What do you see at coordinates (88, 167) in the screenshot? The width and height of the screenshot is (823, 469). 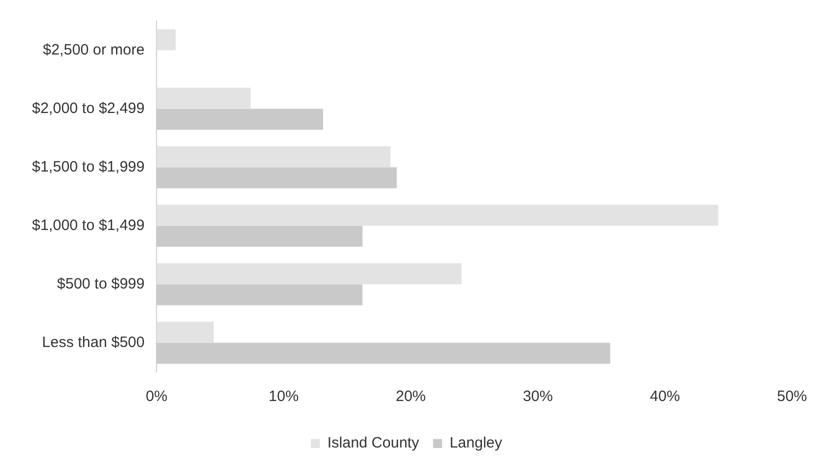 I see `y-tick-label: $1,500 to $1,999` at bounding box center [88, 167].